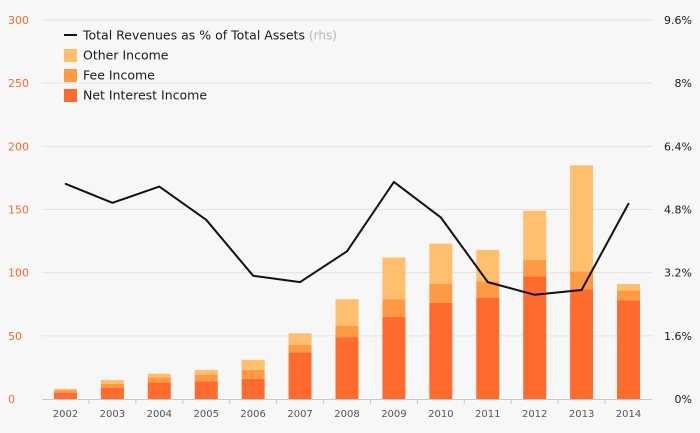 This screenshot has height=433, width=700. Describe the element at coordinates (206, 414) in the screenshot. I see `x-tick-label: 2005` at that location.